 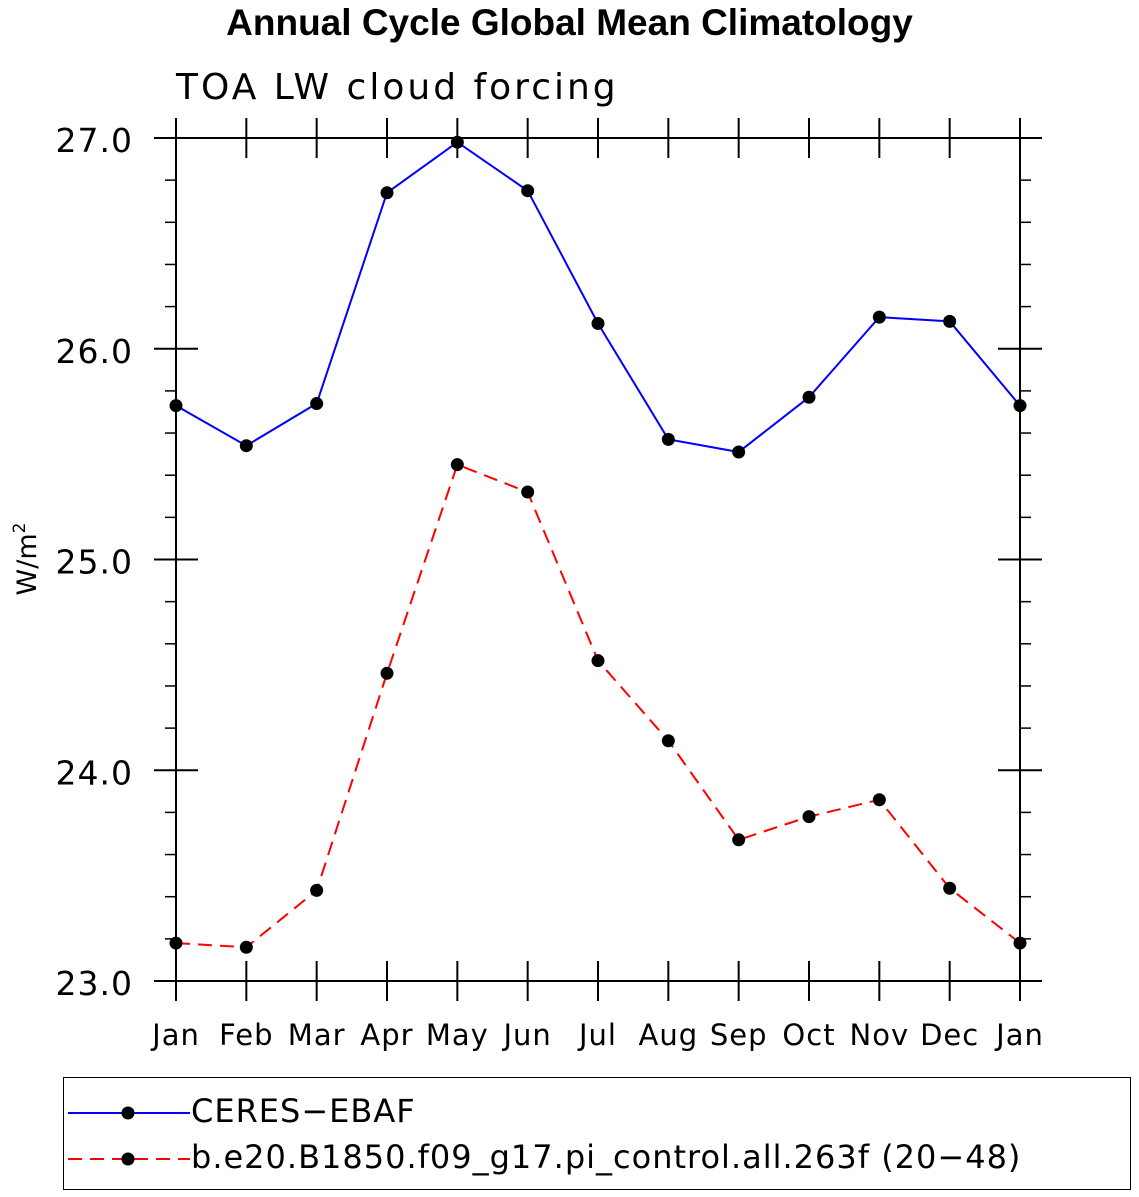 I want to click on y-axis-label: W/m2, so click(x=26, y=559).